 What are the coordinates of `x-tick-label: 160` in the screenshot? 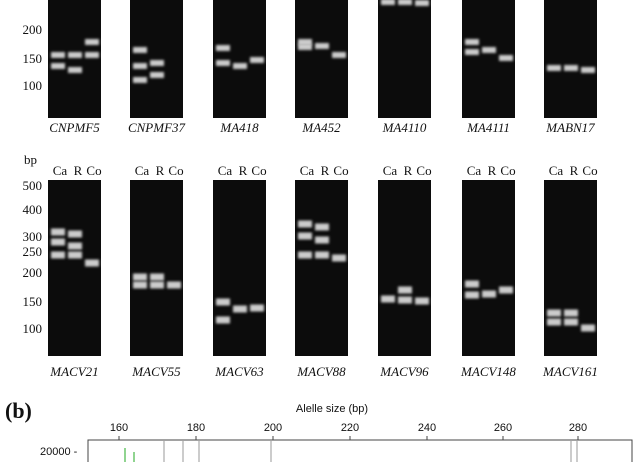 It's located at (119, 428).